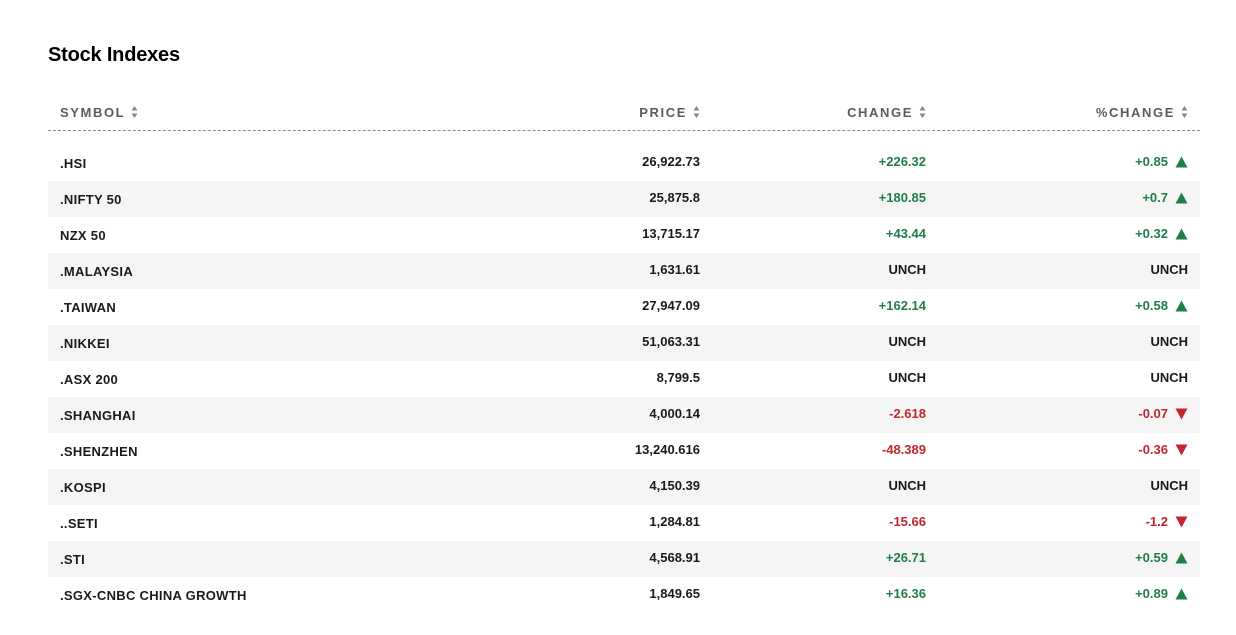 The width and height of the screenshot is (1236, 635). What do you see at coordinates (624, 235) in the screenshot?
I see `table-row: NZX 50 13,715.17 +43.44 +0.32` at bounding box center [624, 235].